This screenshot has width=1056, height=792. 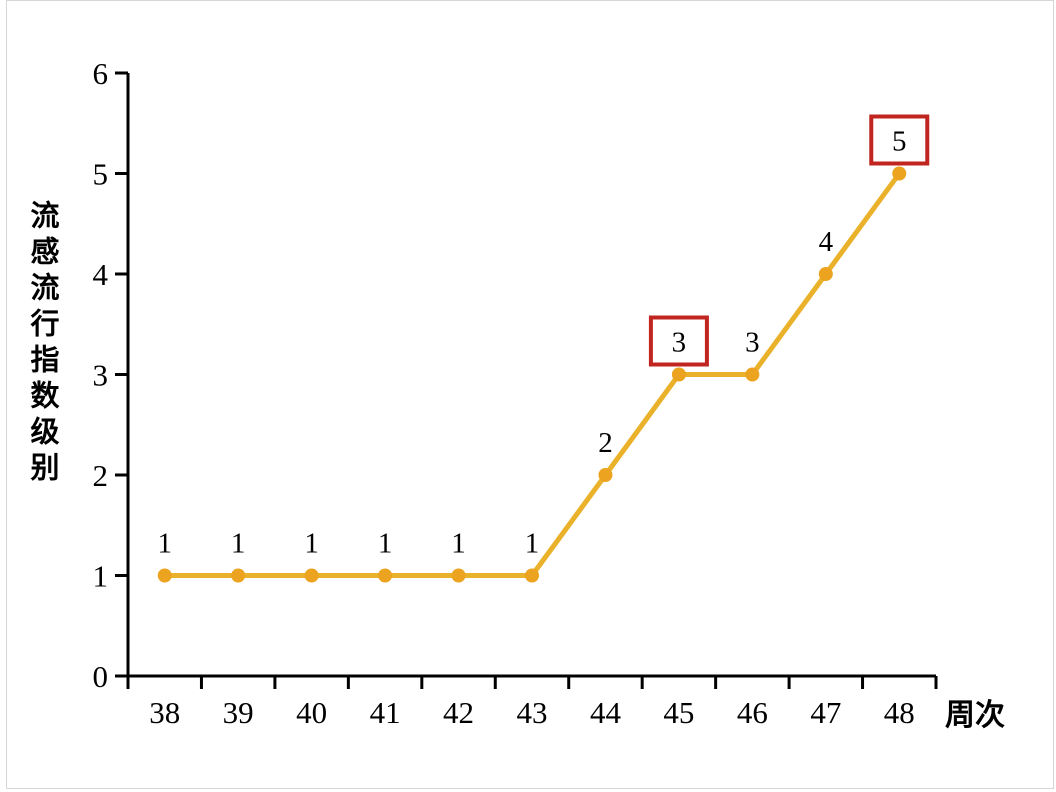 What do you see at coordinates (605, 443) in the screenshot?
I see `data-point-label: 2` at bounding box center [605, 443].